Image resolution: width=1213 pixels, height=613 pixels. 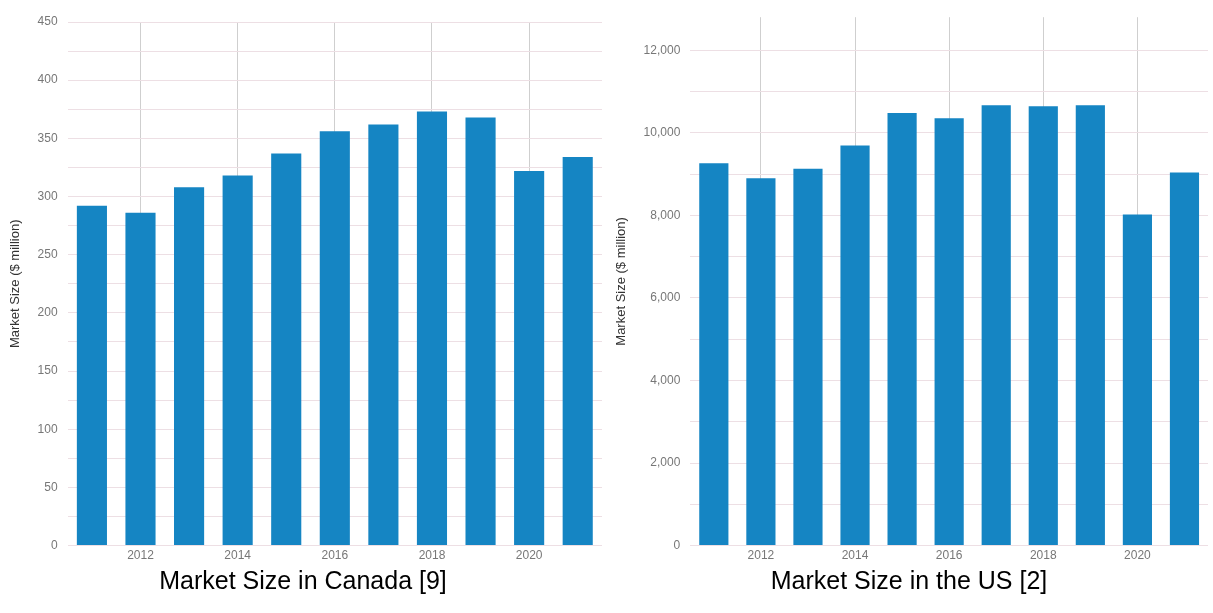 I want to click on text: Market Size in the US [2], so click(x=909, y=580).